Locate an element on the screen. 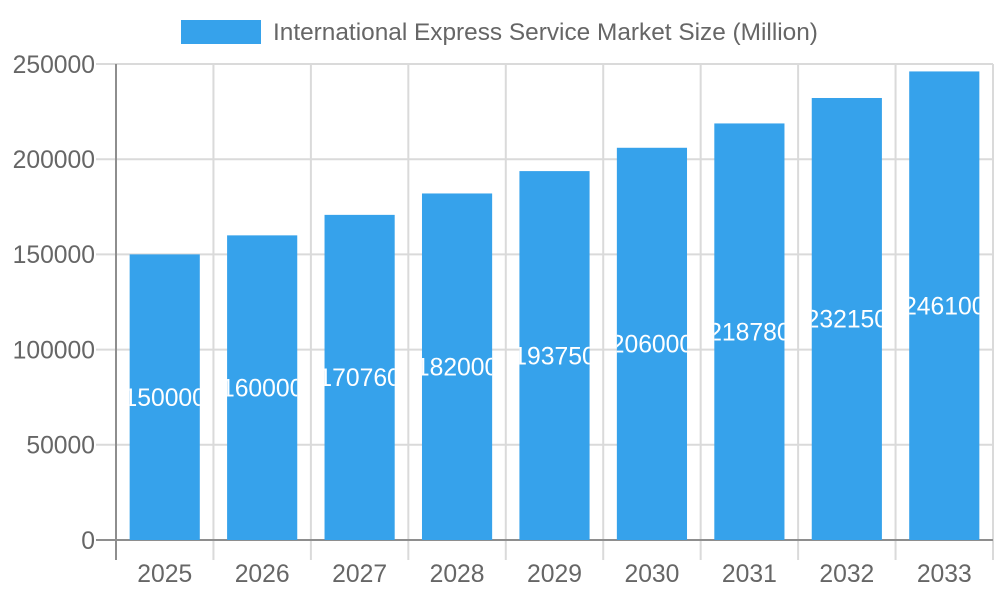 This screenshot has height=605, width=1000. svg-text: 193750 is located at coordinates (554, 356).